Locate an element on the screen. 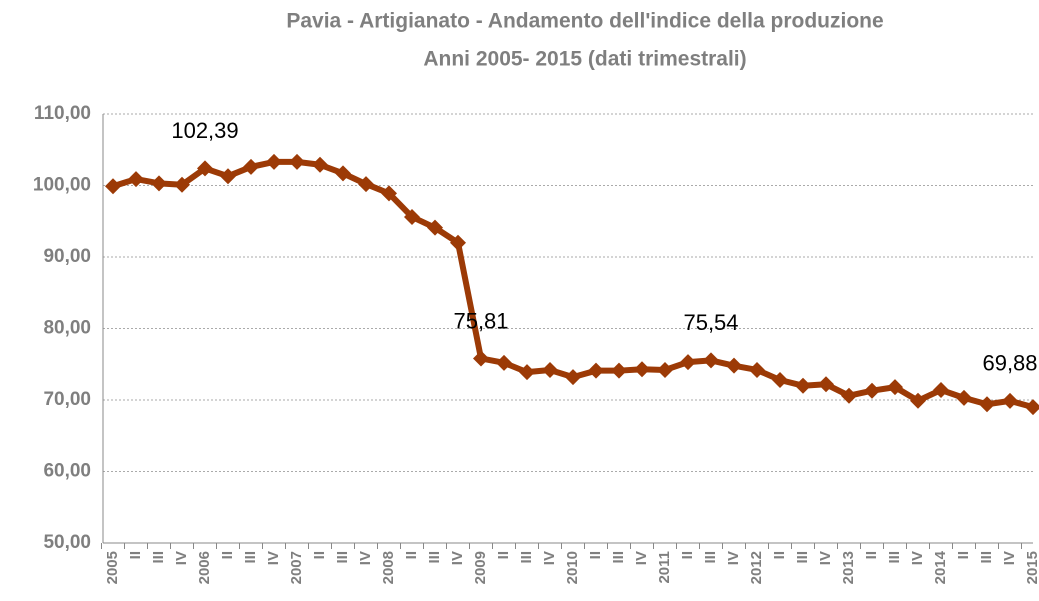  y-tick-label: 110,00 is located at coordinates (62, 113).